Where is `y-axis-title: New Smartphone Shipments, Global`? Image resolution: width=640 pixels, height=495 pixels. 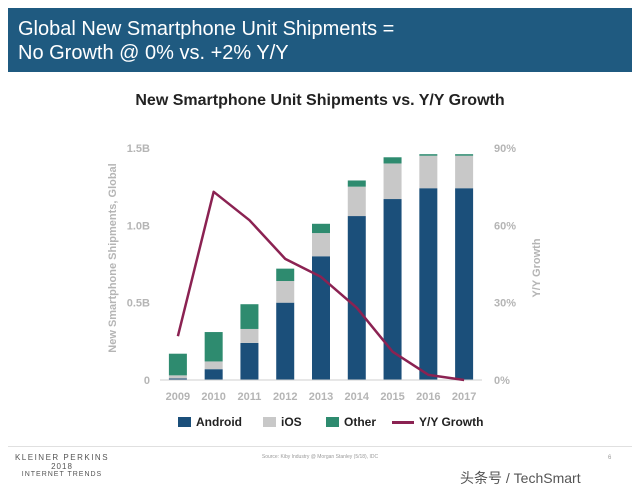 y-axis-title: New Smartphone Shipments, Global is located at coordinates (113, 257).